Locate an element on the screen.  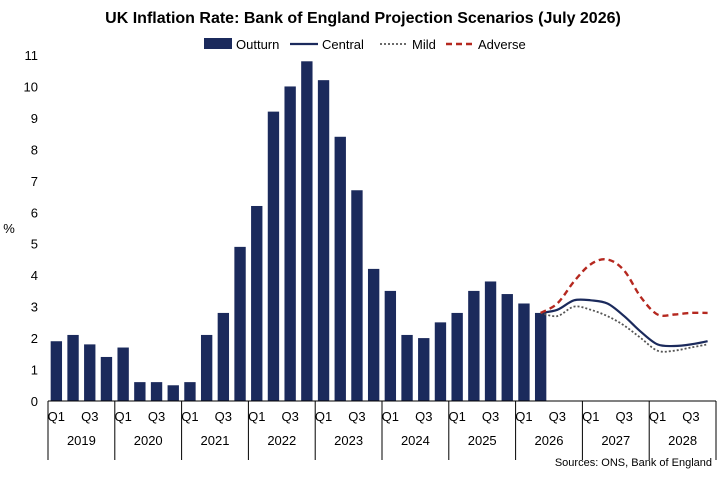
x-year-label: 2020 is located at coordinates (148, 440).